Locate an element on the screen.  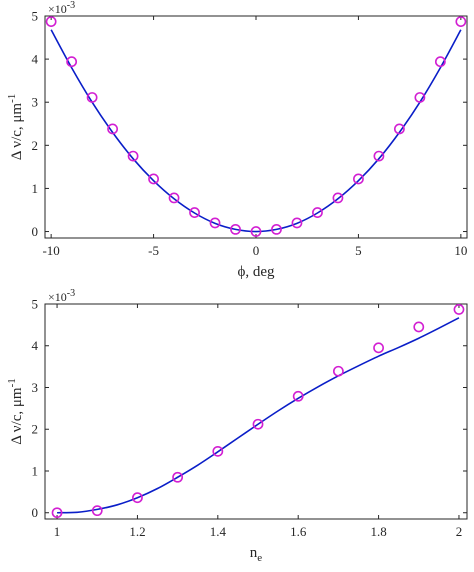
x-axis-label: ϕ, deg is located at coordinates (256, 272).